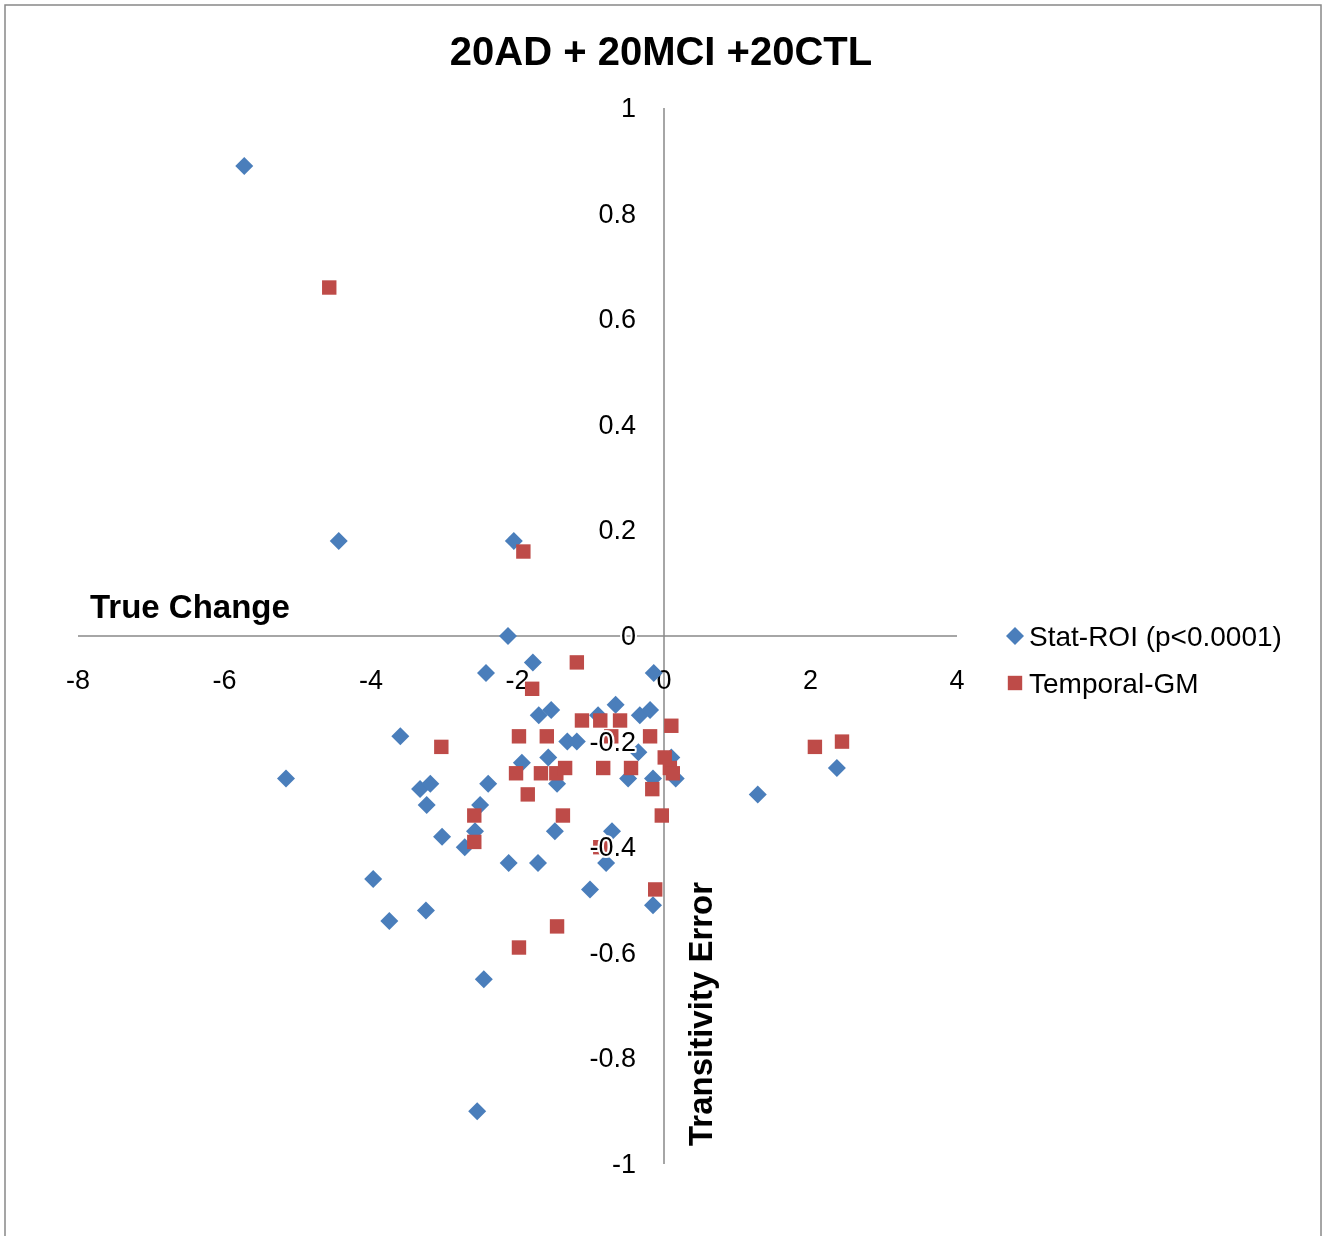  Describe the element at coordinates (617, 424) in the screenshot. I see `y-tick-label: 0.4` at that location.